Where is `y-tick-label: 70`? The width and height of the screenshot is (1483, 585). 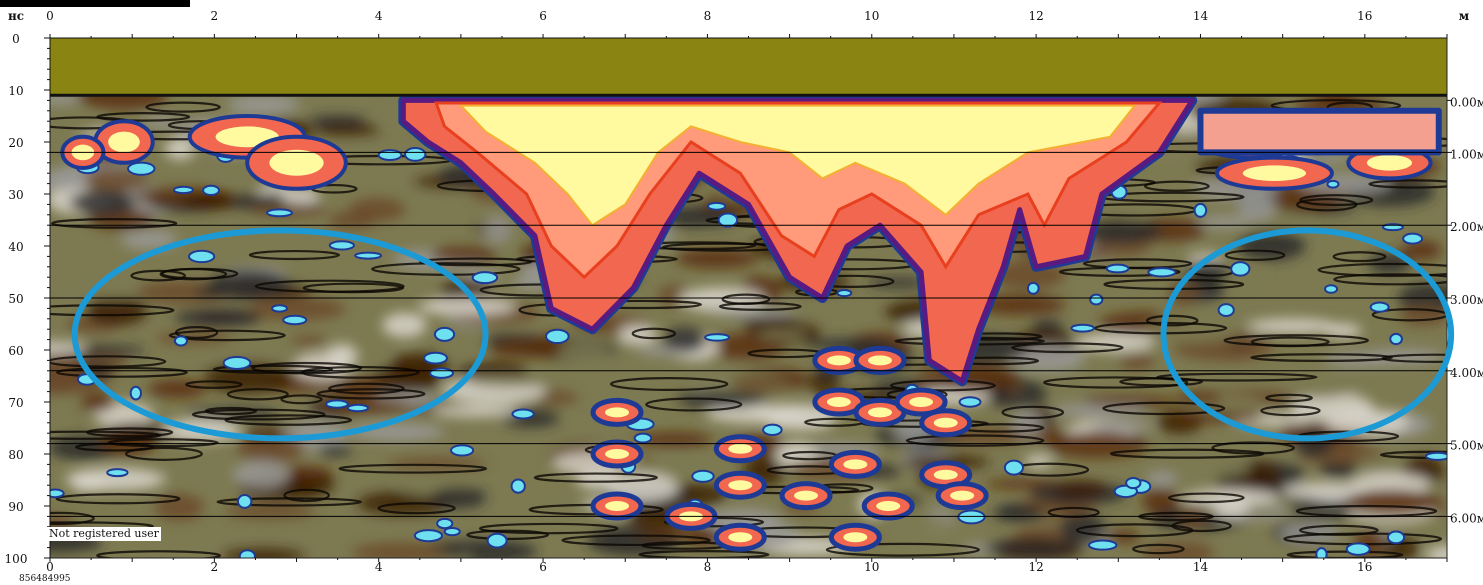
y-tick-label: 70 is located at coordinates (15, 403).